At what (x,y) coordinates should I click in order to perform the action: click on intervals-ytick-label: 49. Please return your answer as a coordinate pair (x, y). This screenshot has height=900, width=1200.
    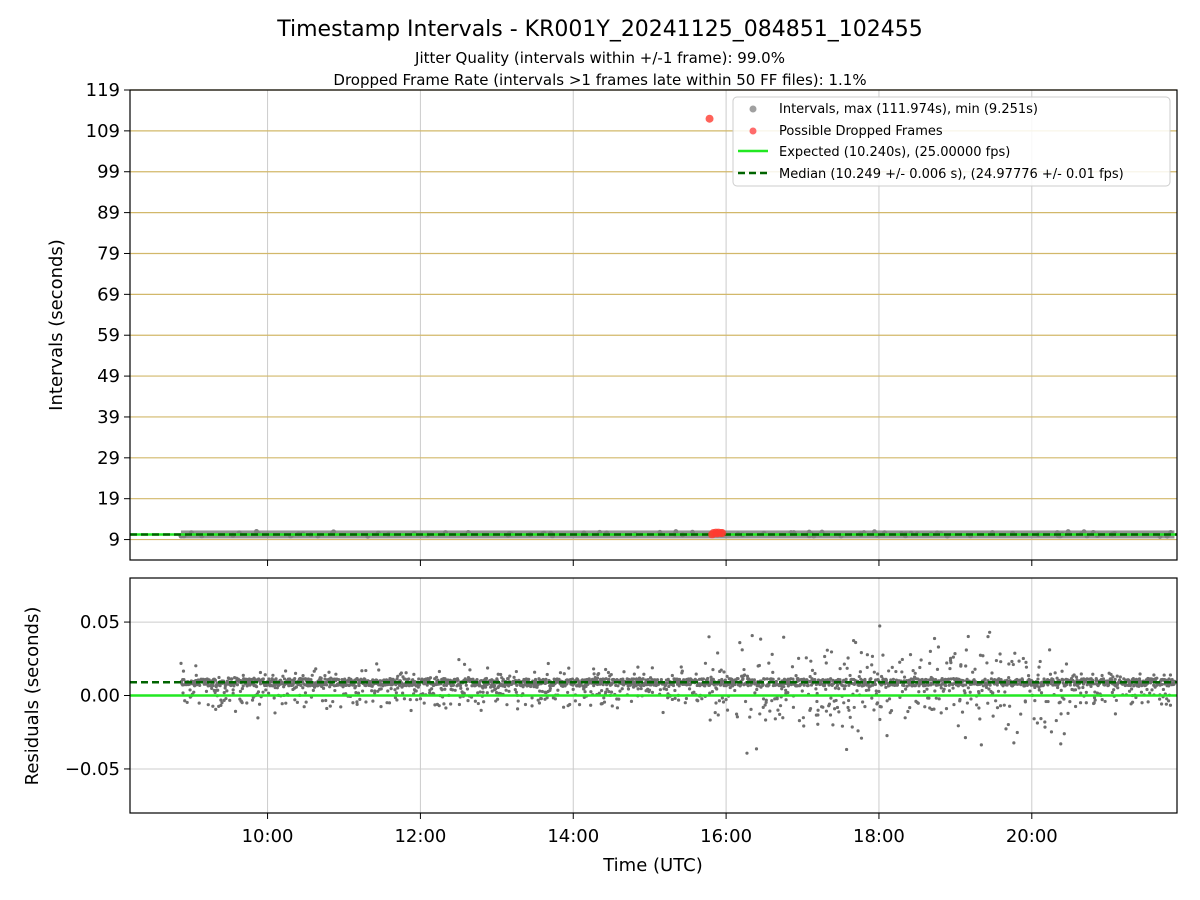
    Looking at the image, I should click on (108, 376).